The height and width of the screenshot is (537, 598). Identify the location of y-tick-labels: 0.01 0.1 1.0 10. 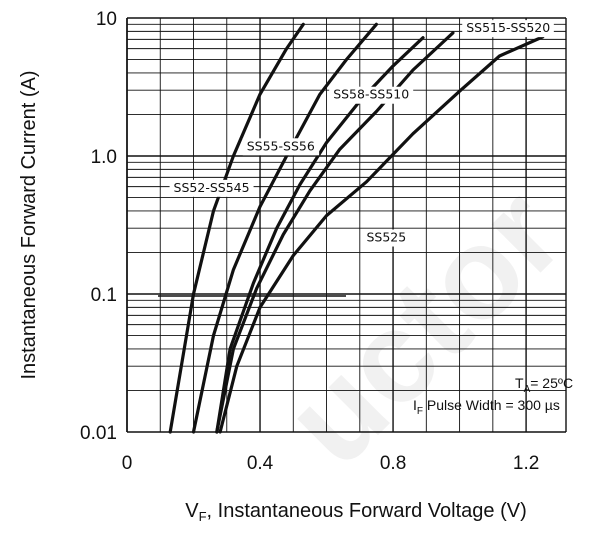
(98, 226).